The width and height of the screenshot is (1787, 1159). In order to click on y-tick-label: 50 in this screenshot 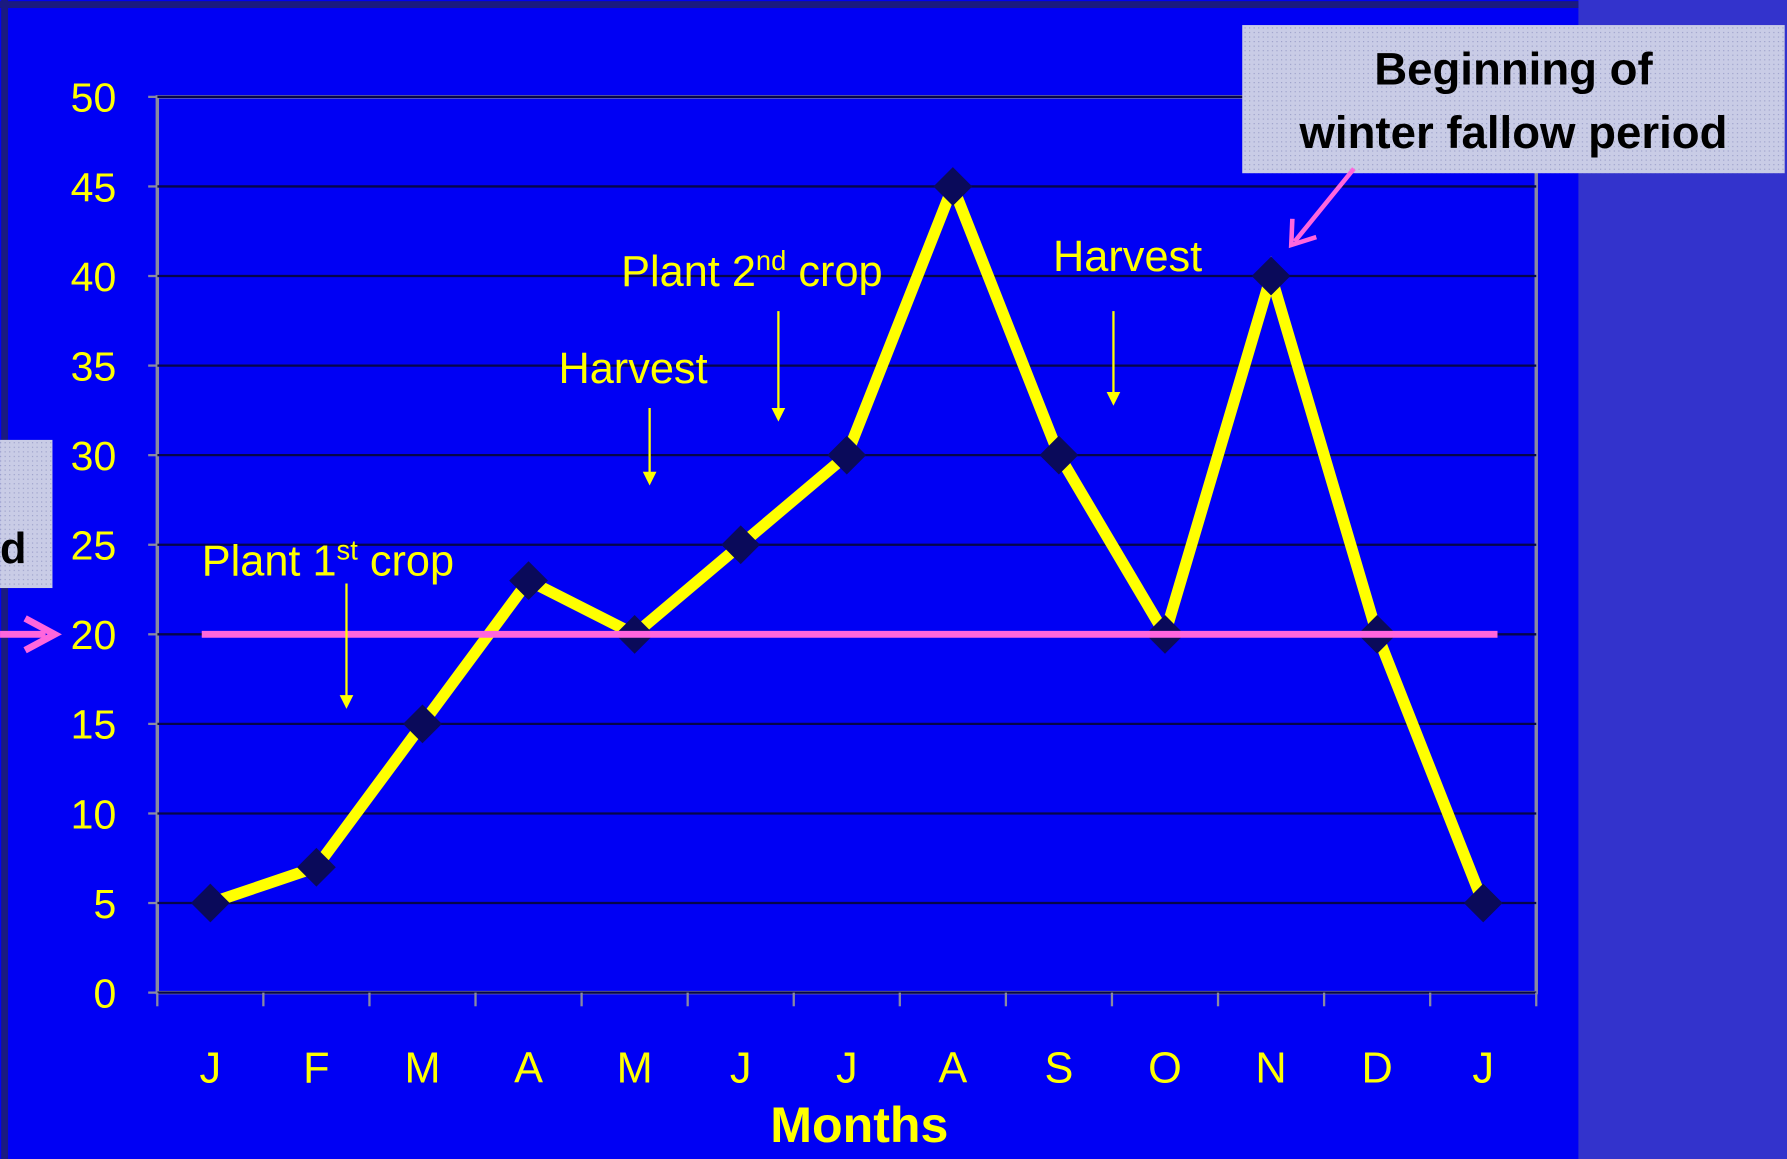, I will do `click(94, 98)`.